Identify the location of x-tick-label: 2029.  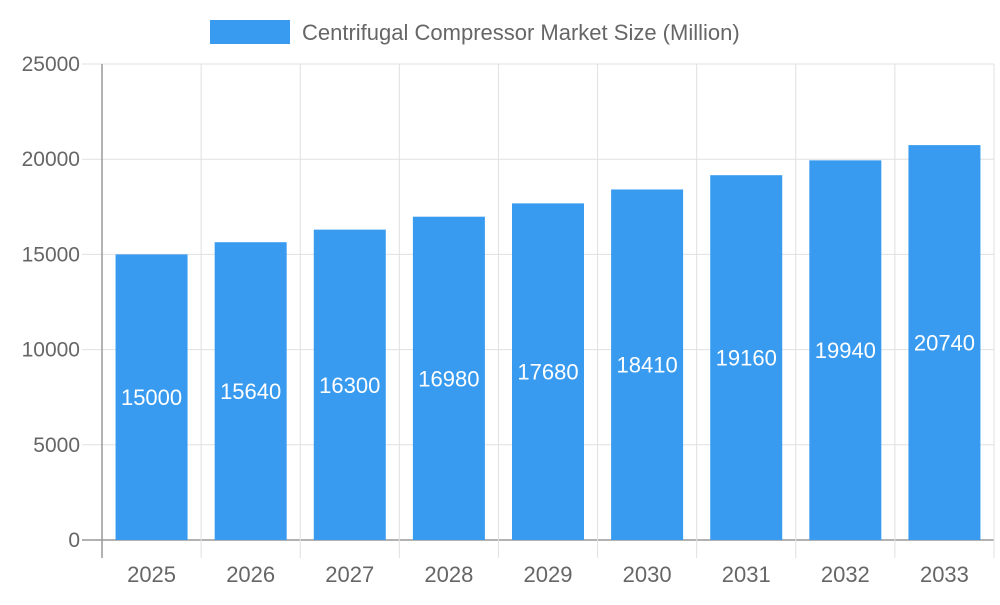
(548, 574).